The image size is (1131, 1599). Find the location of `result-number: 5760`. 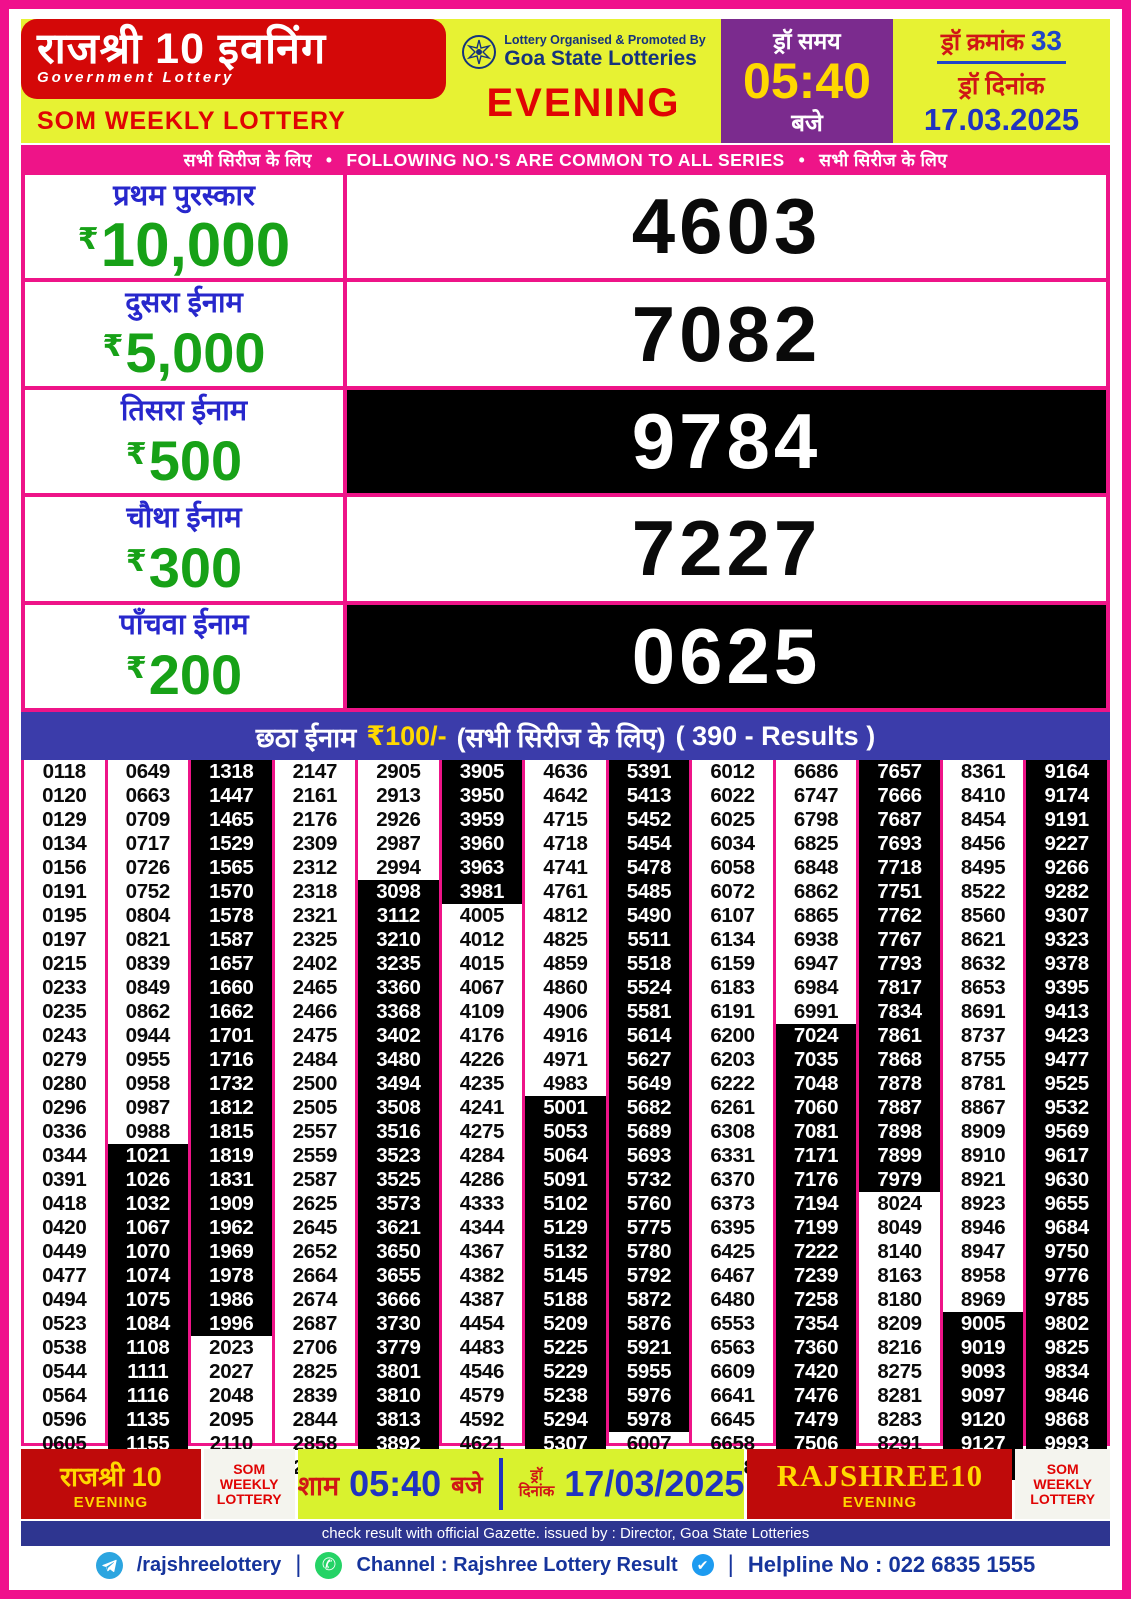

result-number: 5760 is located at coordinates (649, 1204).